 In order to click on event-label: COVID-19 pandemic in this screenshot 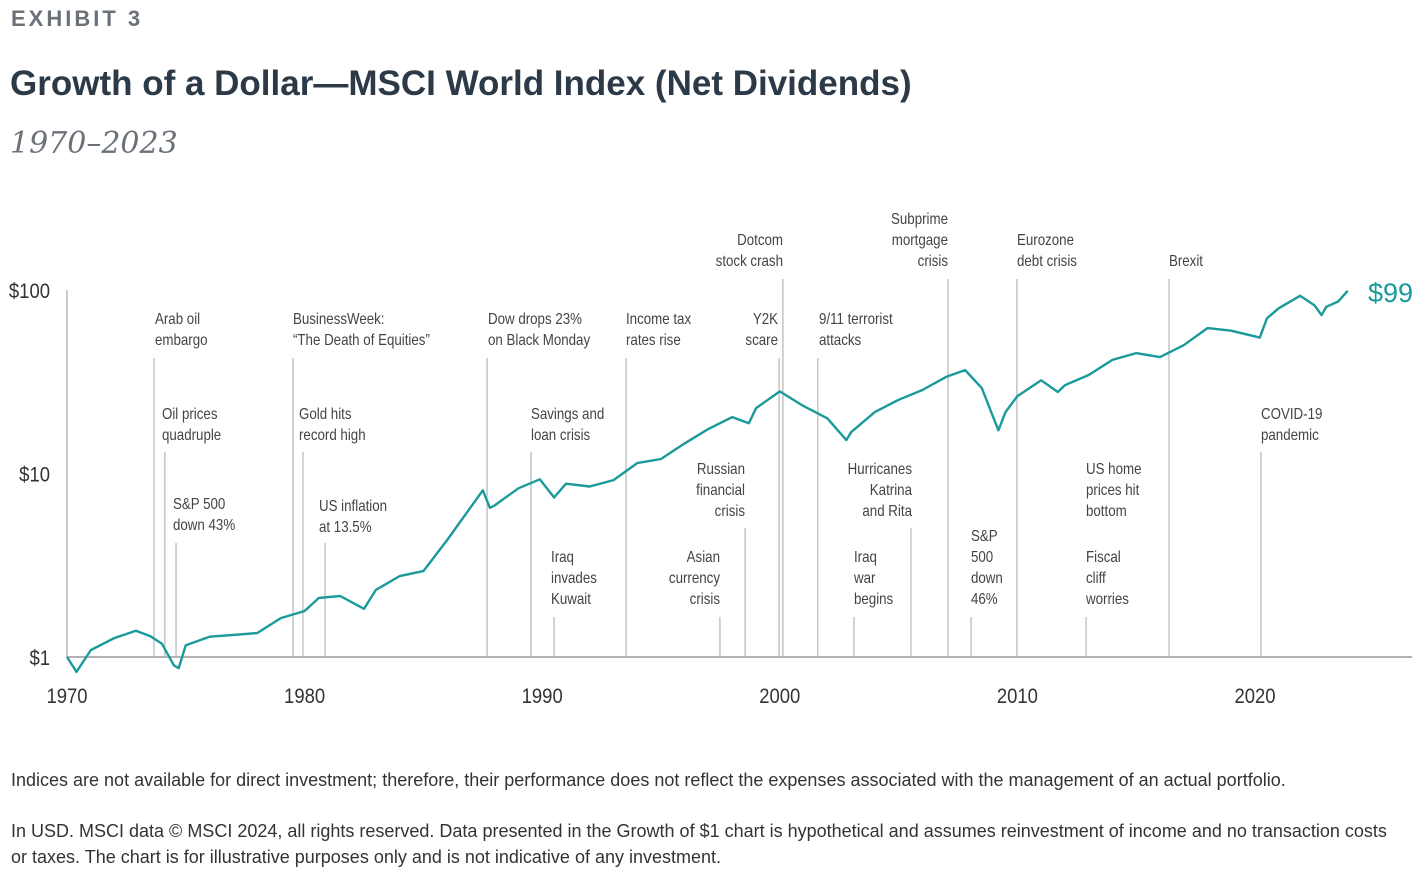, I will do `click(1291, 425)`.